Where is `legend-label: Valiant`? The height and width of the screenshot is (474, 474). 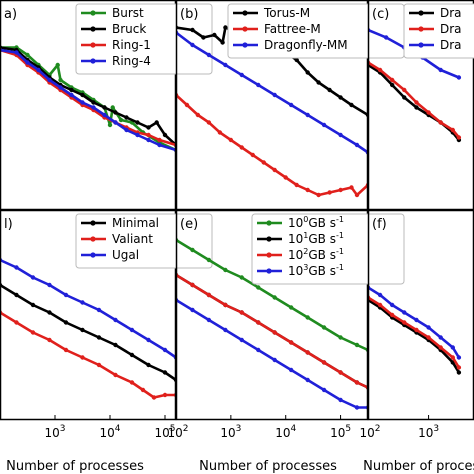
legend-label: Valiant is located at coordinates (132, 239).